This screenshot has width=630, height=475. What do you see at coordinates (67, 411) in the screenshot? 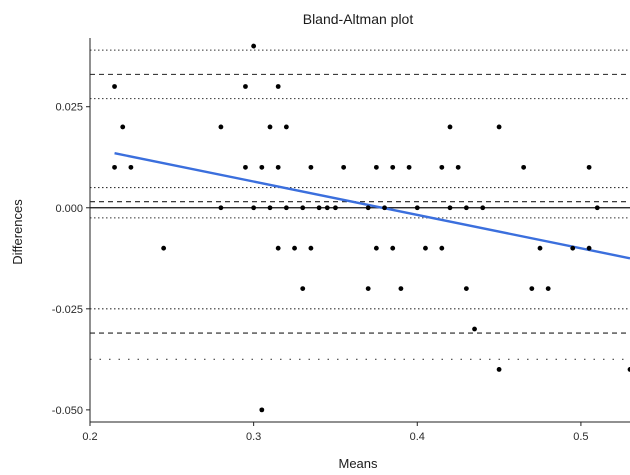
I see `y-tick-label: -0.050` at bounding box center [67, 411].